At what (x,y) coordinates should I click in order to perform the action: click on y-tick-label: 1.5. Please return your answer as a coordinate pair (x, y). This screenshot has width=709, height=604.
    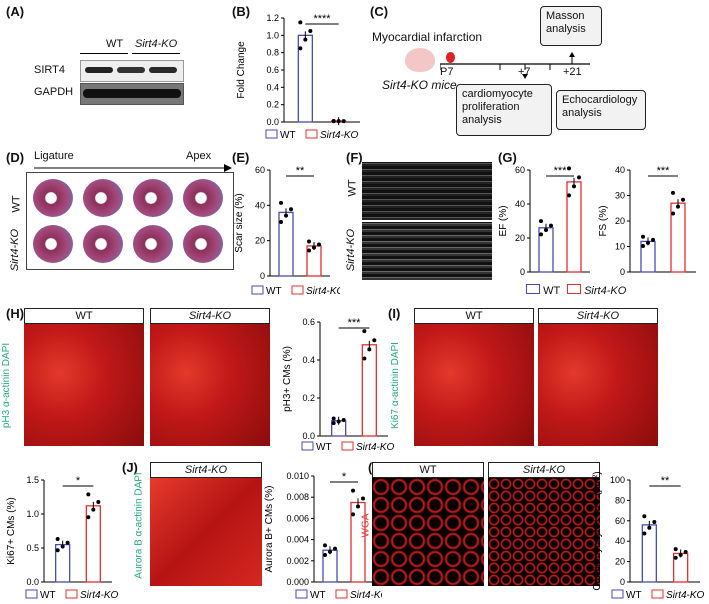
    Looking at the image, I should click on (32, 480).